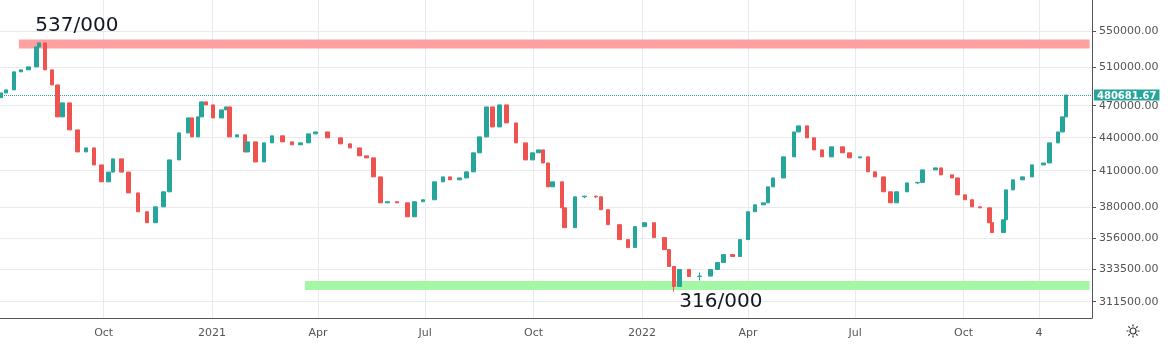 Image resolution: width=1170 pixels, height=346 pixels. Describe the element at coordinates (1129, 238) in the screenshot. I see `y-tick-label: 356000.00` at that location.